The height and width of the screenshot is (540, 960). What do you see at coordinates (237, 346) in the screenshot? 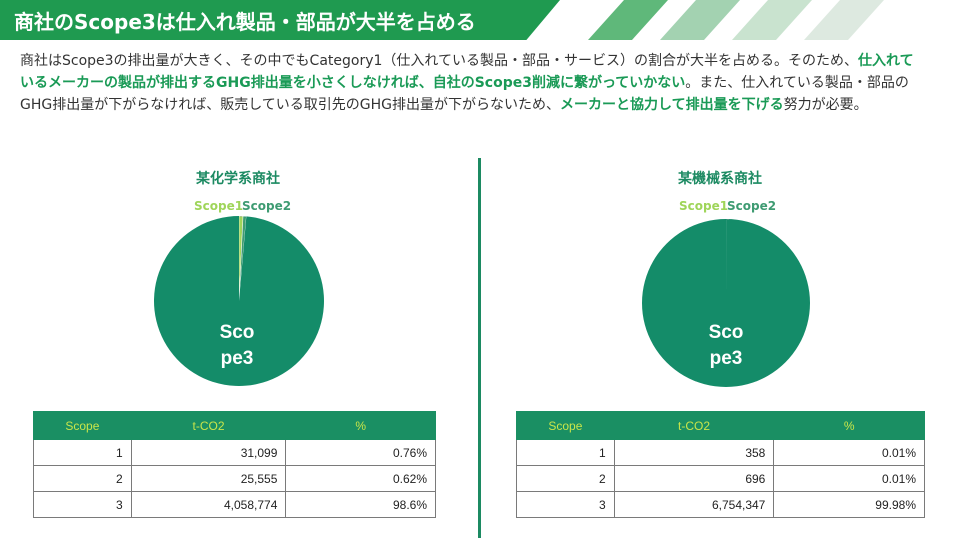
I see `pie-label-scope3-left: Sco pe3` at bounding box center [237, 346].